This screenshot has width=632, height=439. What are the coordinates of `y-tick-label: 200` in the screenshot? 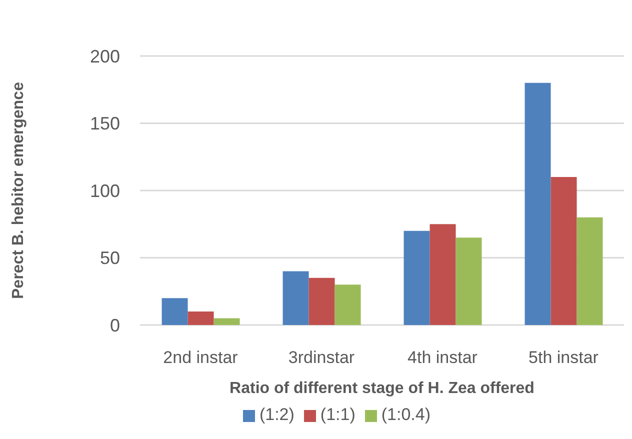 It's located at (105, 56).